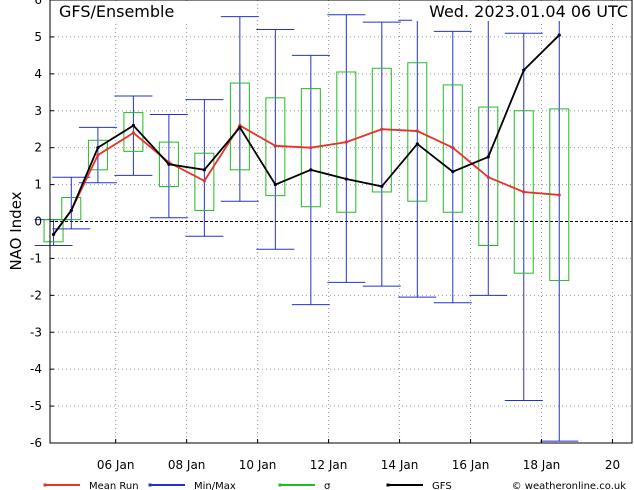  I want to click on subtitle-background, so click(521, 11).